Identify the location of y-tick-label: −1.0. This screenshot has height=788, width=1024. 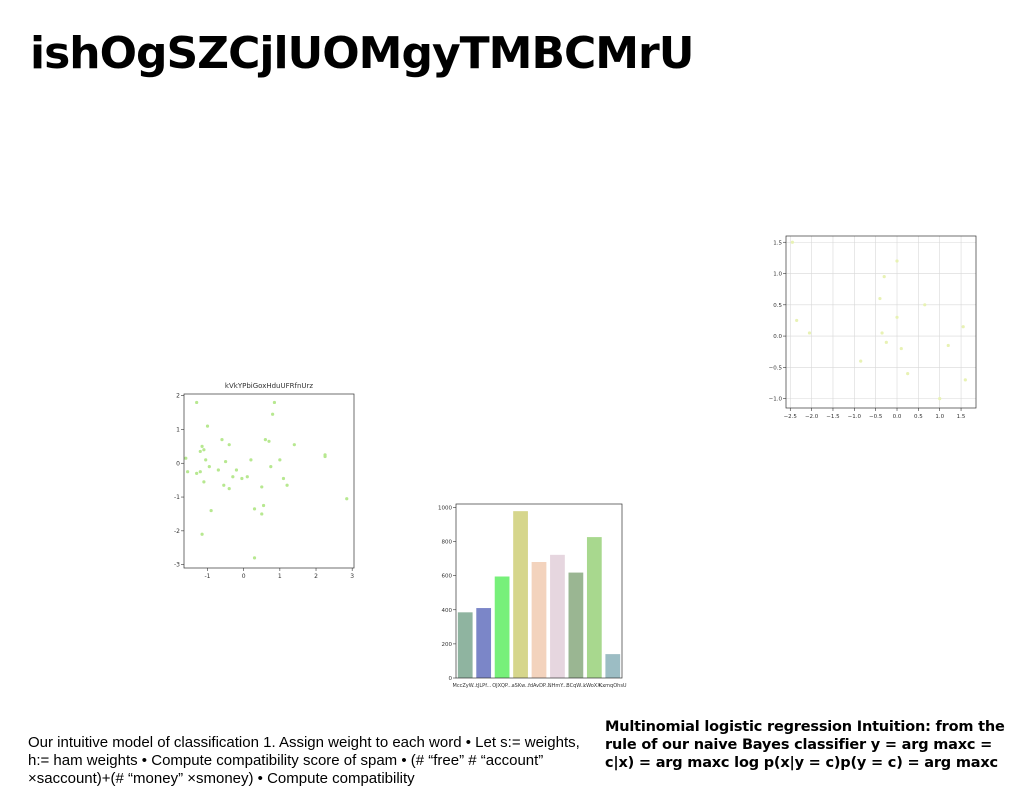
(776, 400).